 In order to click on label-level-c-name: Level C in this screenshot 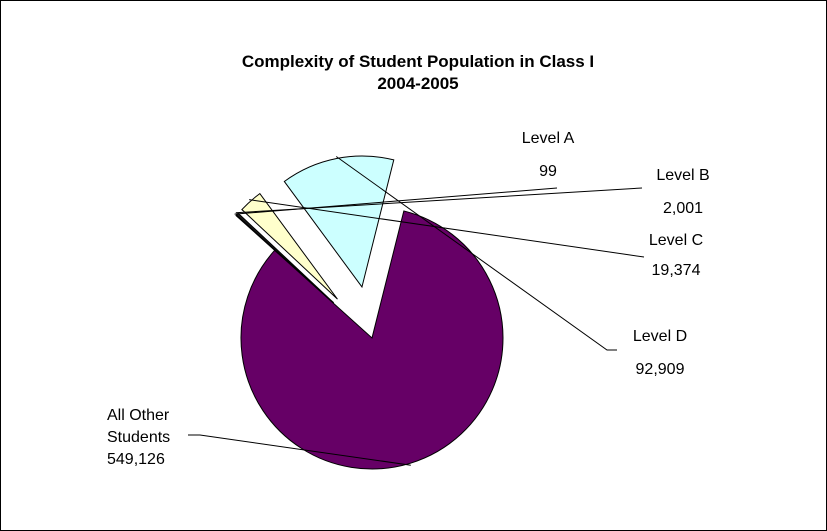, I will do `click(676, 240)`.